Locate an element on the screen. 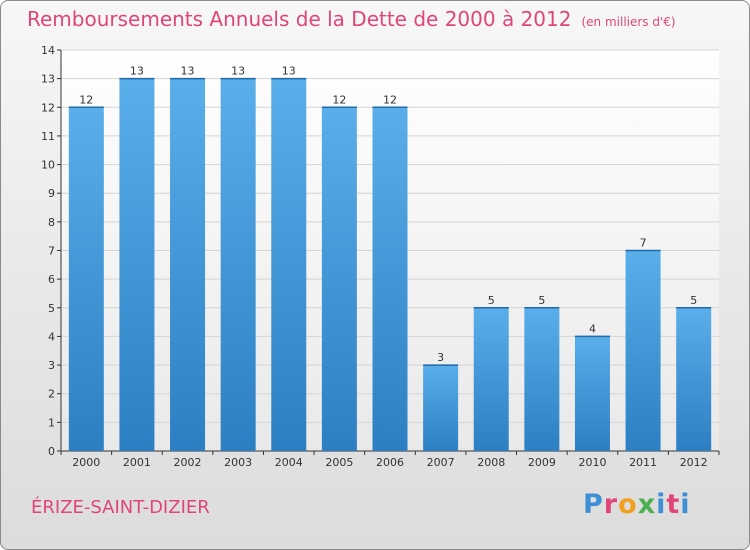 The height and width of the screenshot is (550, 750). y-tick-label: 10 is located at coordinates (48, 165).